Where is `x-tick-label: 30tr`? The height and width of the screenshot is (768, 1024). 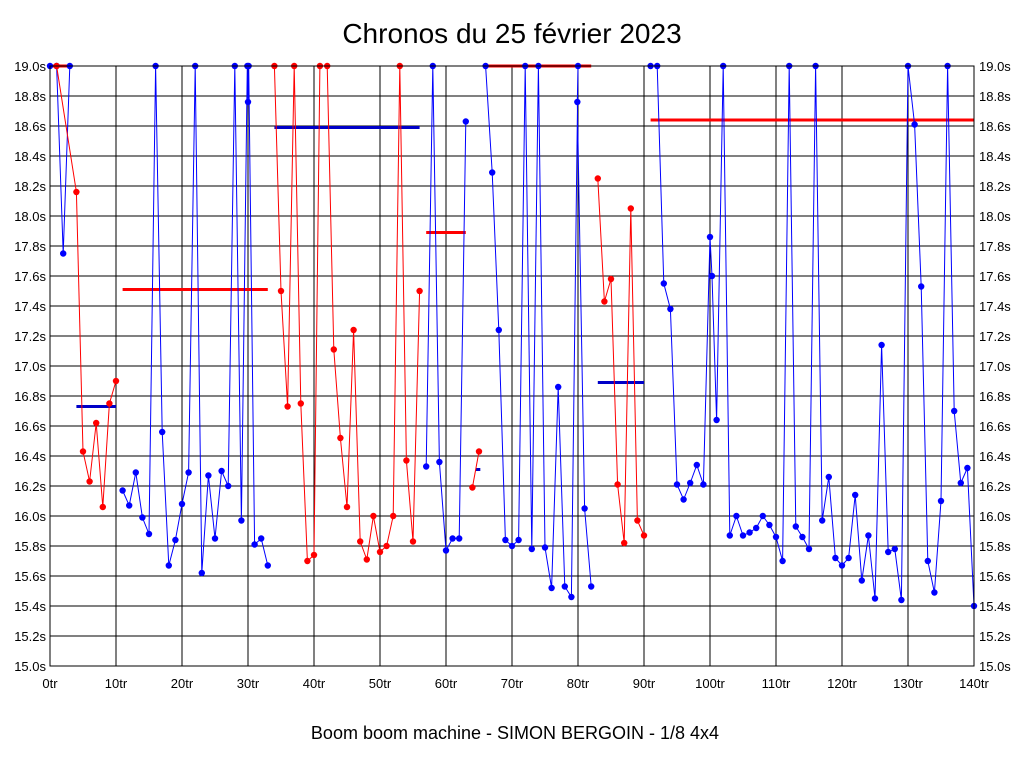 x-tick-label: 30tr is located at coordinates (248, 683).